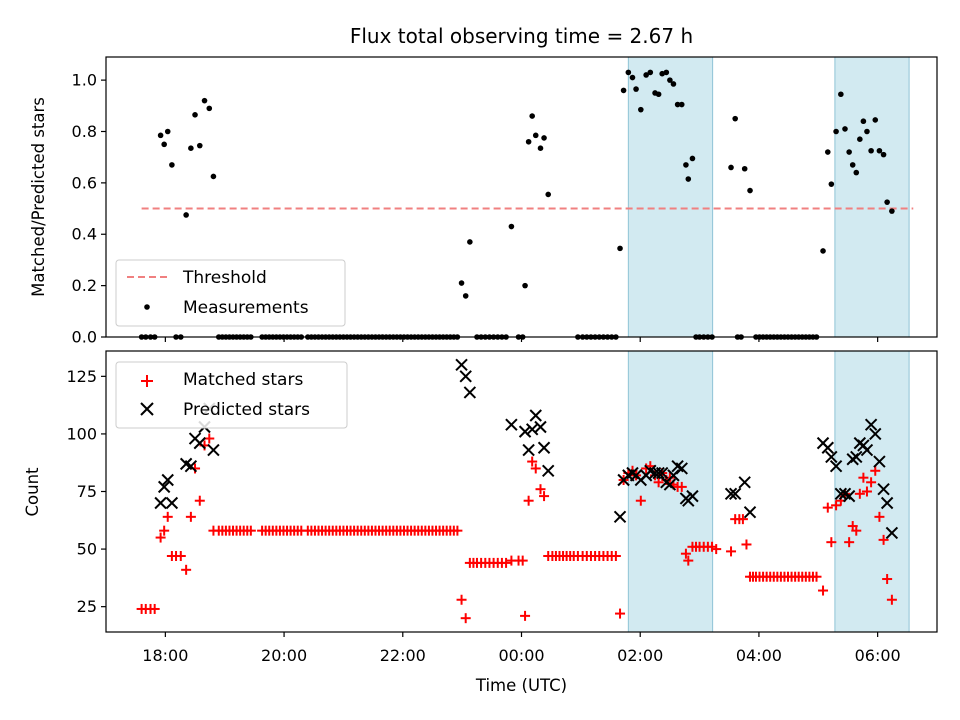  What do you see at coordinates (521, 655) in the screenshot?
I see `x-tick-label: 00:00` at bounding box center [521, 655].